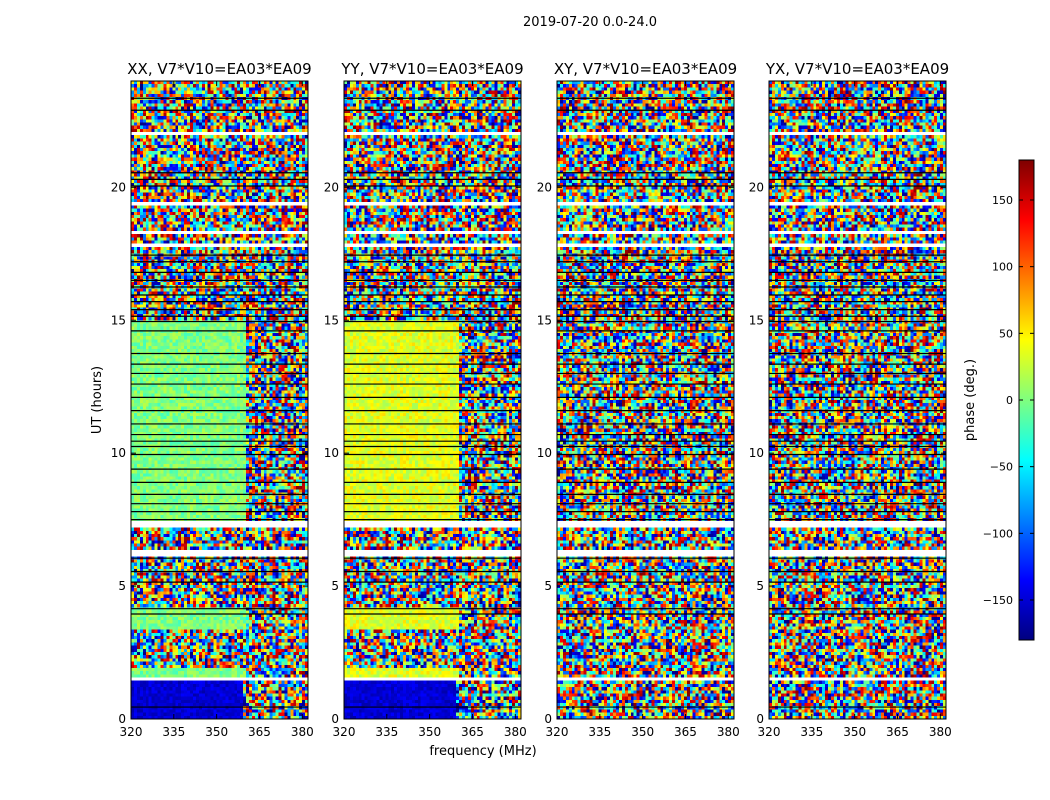 This screenshot has width=1050, height=800. What do you see at coordinates (645, 69) in the screenshot?
I see `panel-title: XY, V7*V10=EA03*EA09` at bounding box center [645, 69].